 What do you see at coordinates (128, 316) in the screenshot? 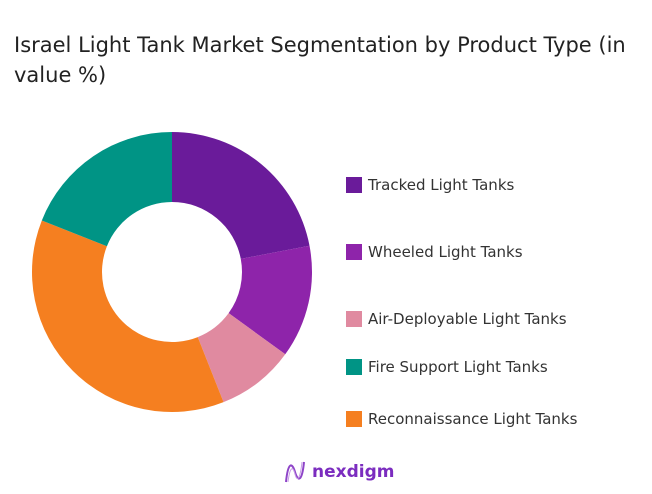
I see `slice-reconnaissance-light-tanks` at bounding box center [128, 316].